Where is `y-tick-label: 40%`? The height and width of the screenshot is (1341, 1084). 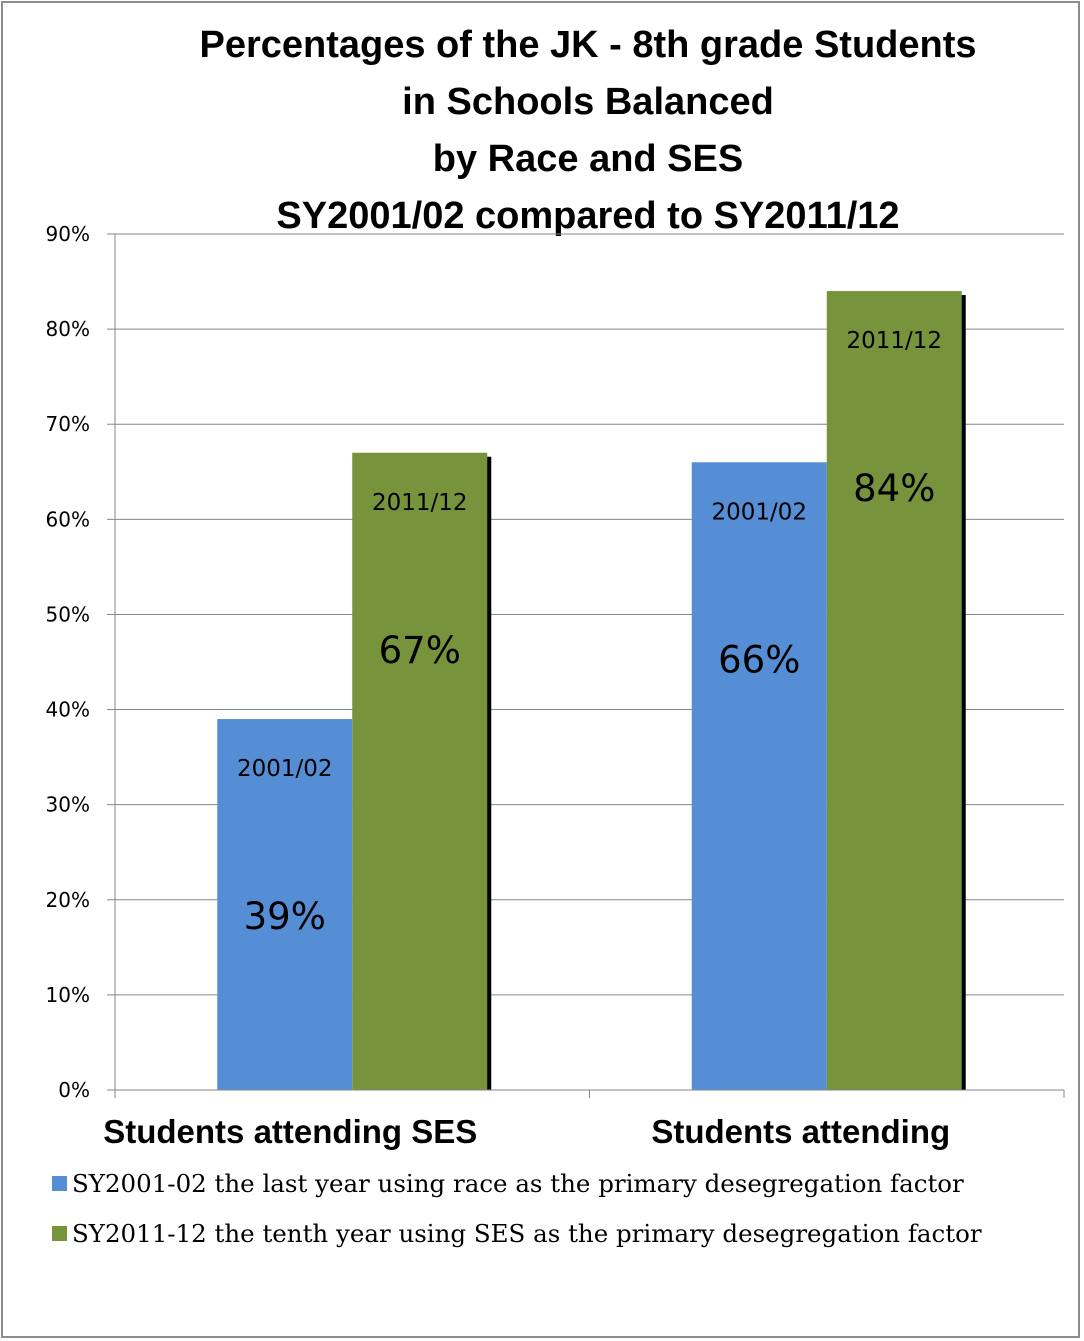 y-tick-label: 40% is located at coordinates (68, 710).